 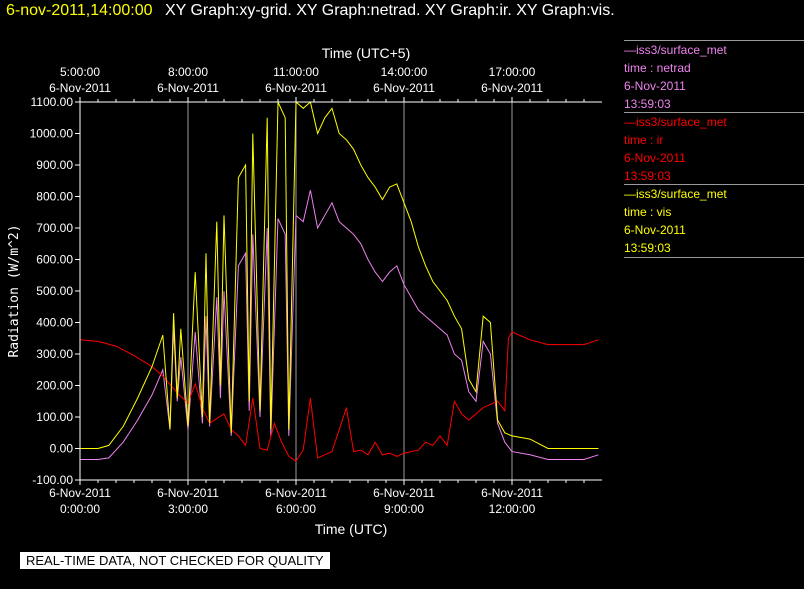 What do you see at coordinates (54, 260) in the screenshot?
I see `y-tick-label: 600.00` at bounding box center [54, 260].